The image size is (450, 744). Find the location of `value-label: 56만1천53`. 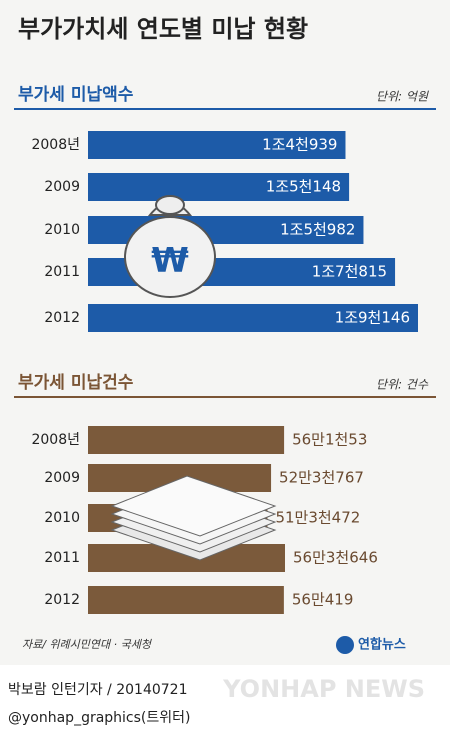

value-label: 56만1천53 is located at coordinates (329, 440).